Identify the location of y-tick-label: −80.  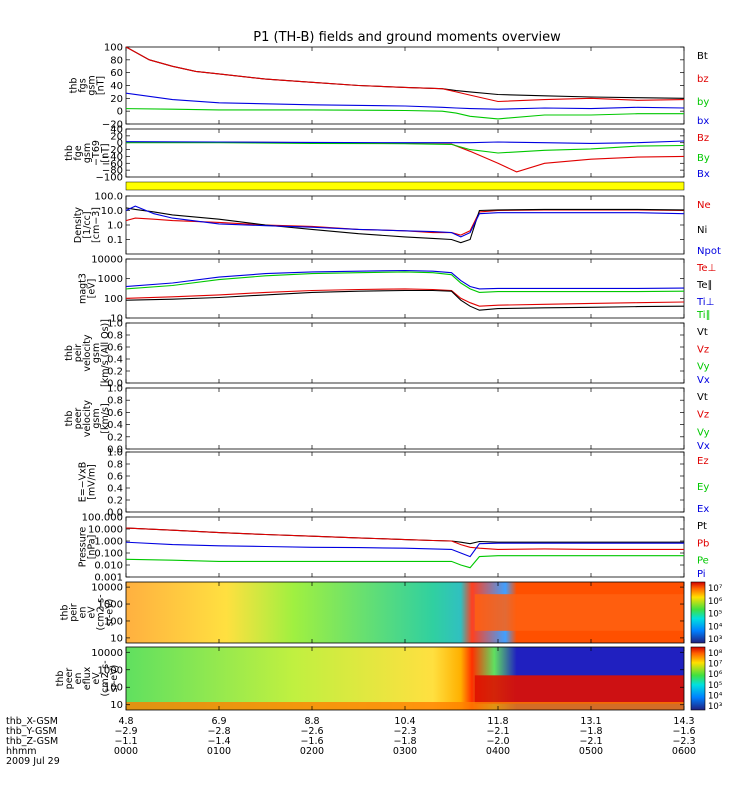
(112, 171).